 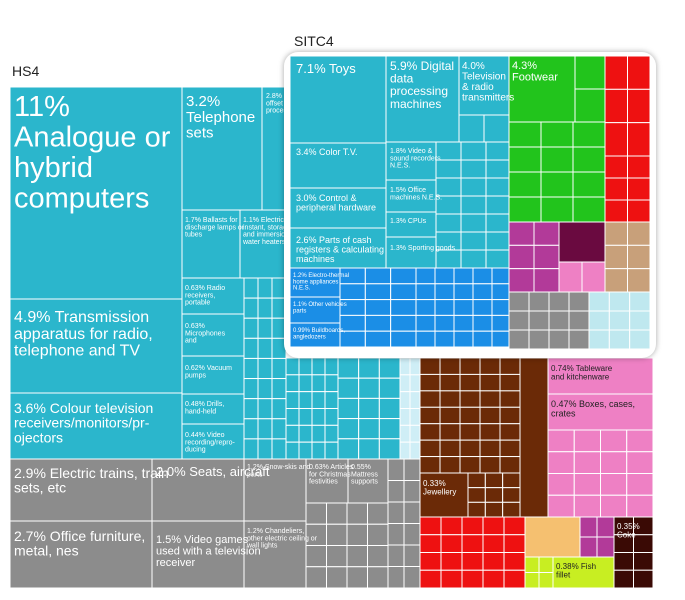 I want to click on chart-title-hs4: HS4, so click(x=26, y=71).